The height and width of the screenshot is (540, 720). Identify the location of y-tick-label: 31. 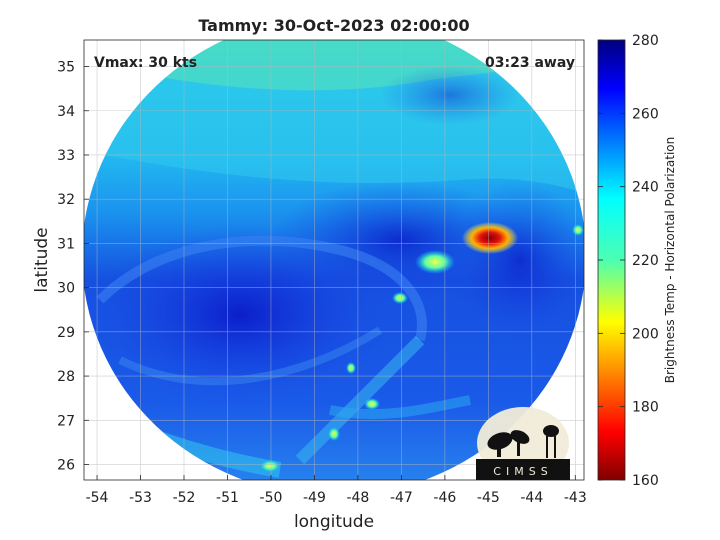
(66, 244).